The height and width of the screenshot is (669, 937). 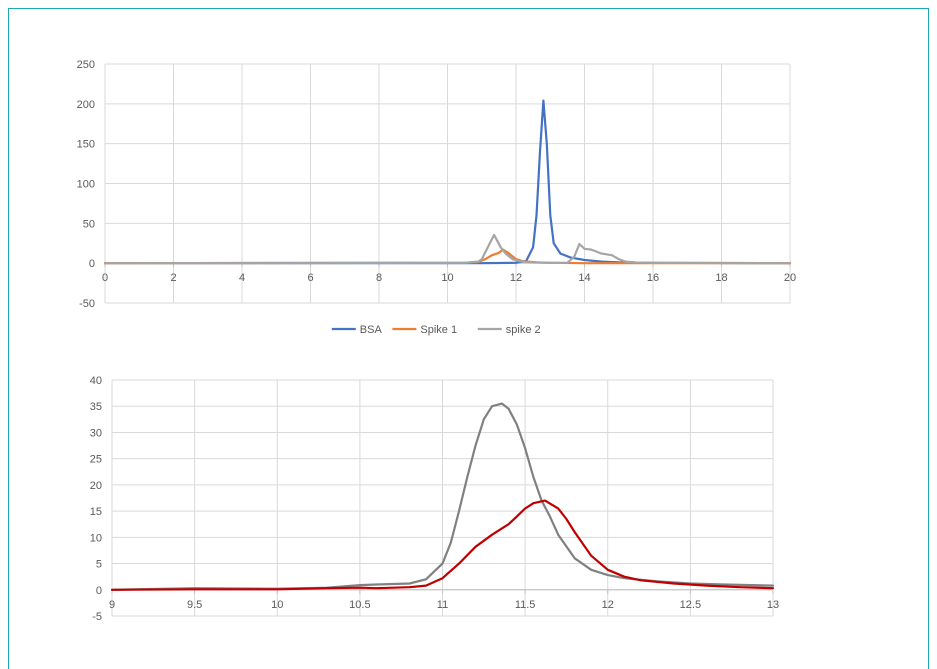 What do you see at coordinates (371, 330) in the screenshot?
I see `legend-label: BSA` at bounding box center [371, 330].